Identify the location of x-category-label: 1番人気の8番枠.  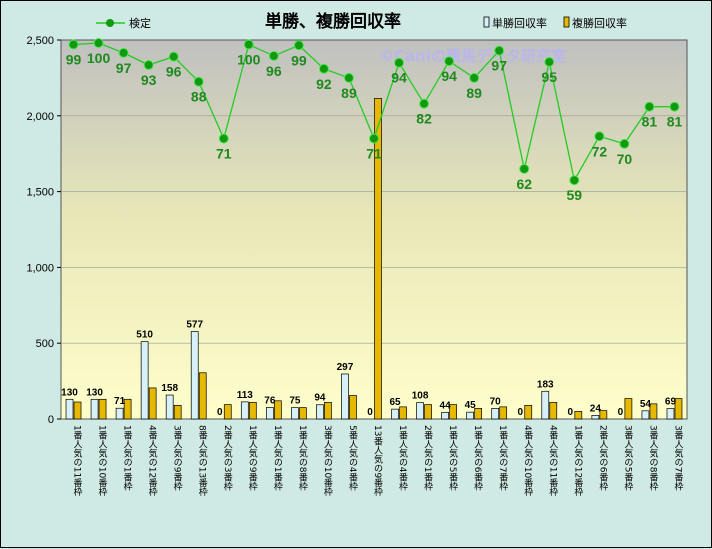
(302, 458).